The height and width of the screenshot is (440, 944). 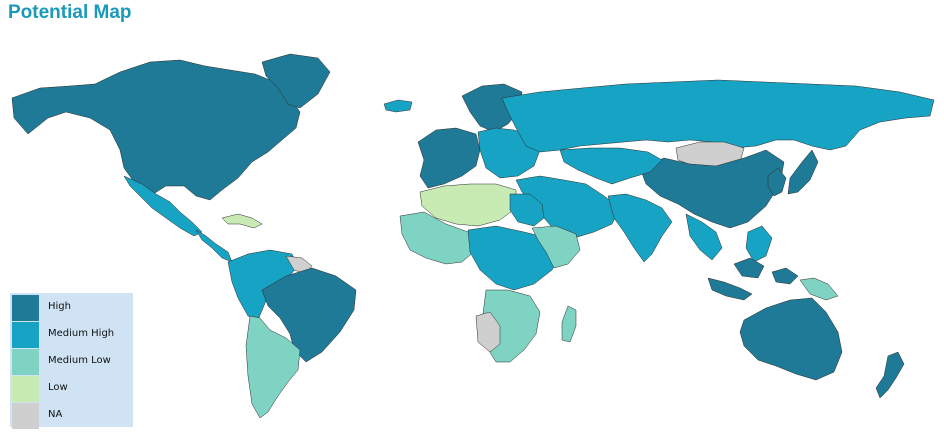 What do you see at coordinates (309, 315) in the screenshot?
I see `region-brazil` at bounding box center [309, 315].